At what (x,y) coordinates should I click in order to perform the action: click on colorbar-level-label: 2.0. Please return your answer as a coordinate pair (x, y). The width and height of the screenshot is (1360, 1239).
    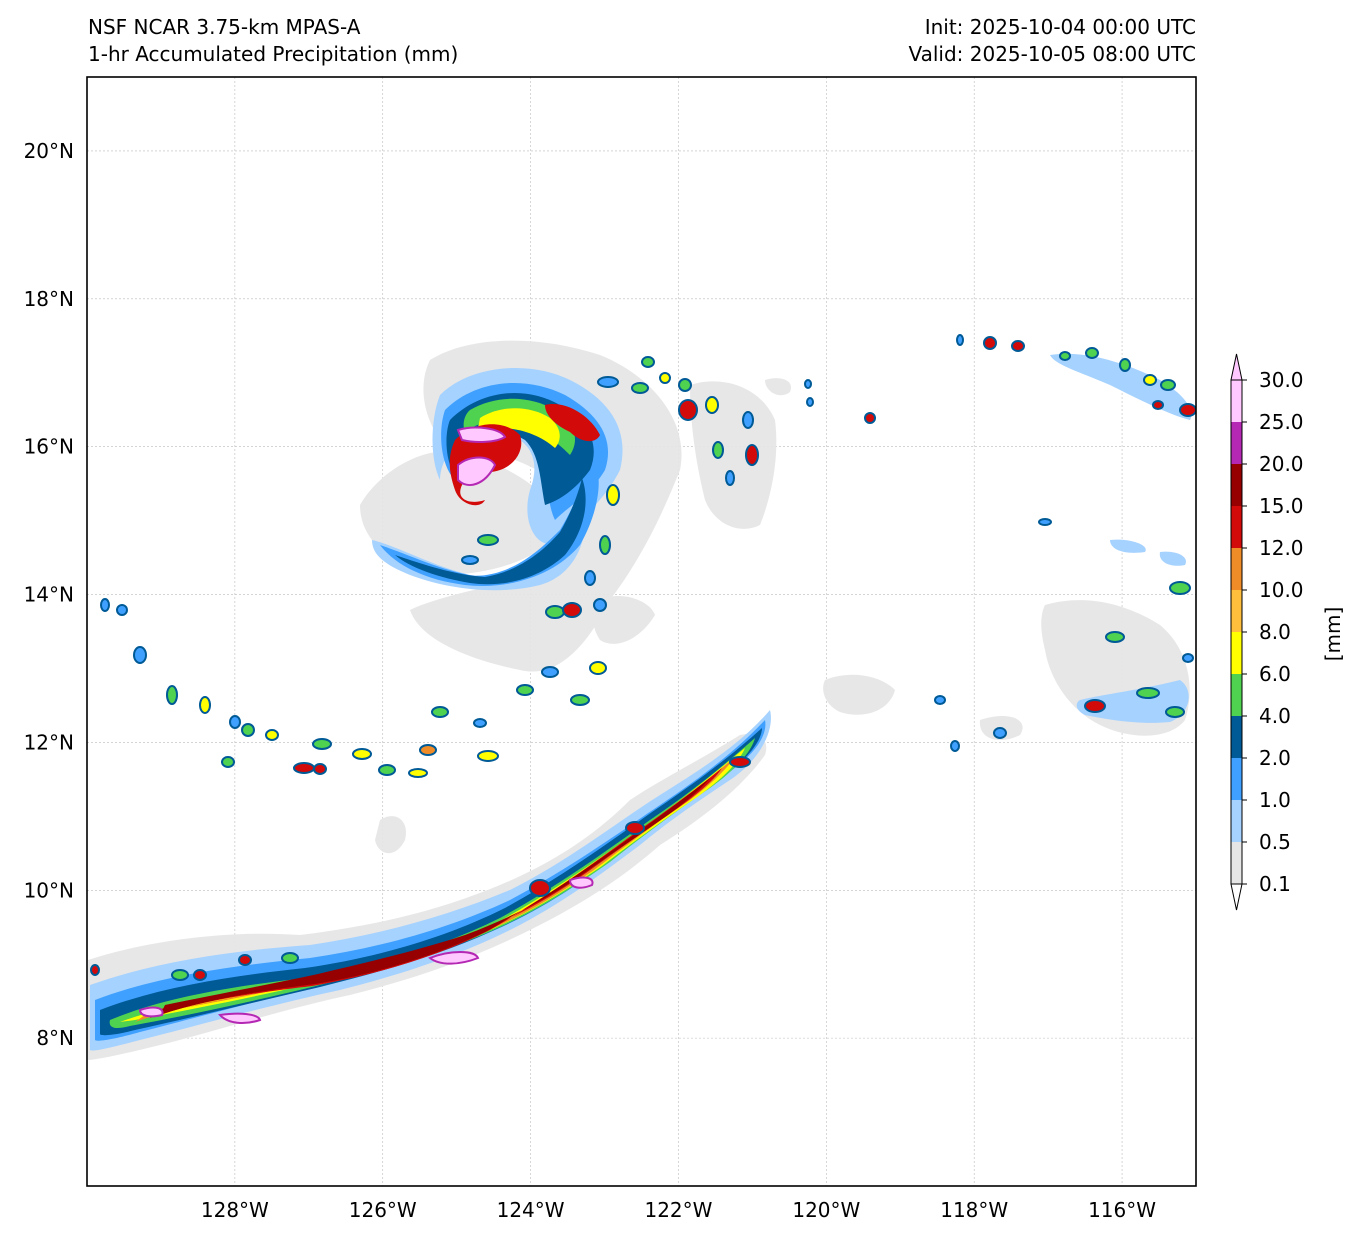
    Looking at the image, I should click on (1275, 758).